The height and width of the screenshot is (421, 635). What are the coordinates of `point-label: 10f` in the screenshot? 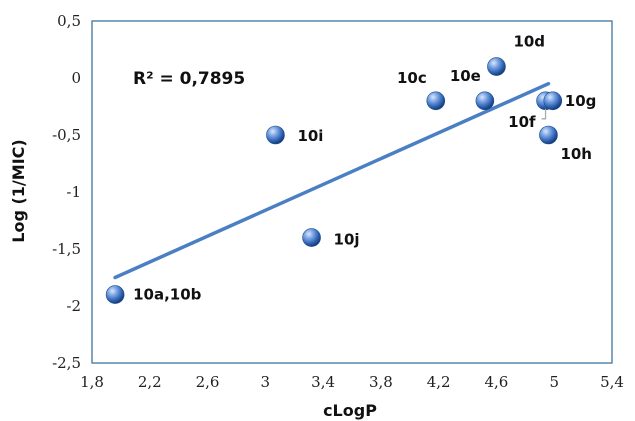 It's located at (522, 122).